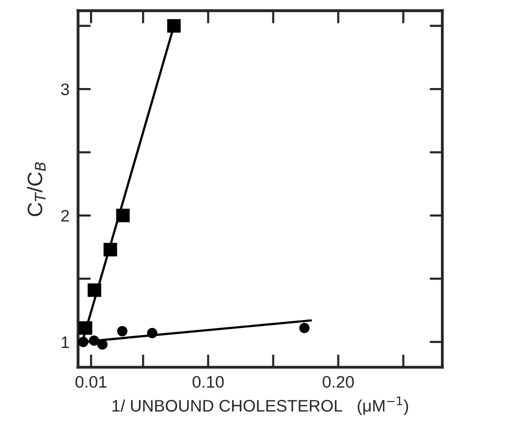 This screenshot has width=531, height=427. I want to click on x-tick-label: 0.20, so click(338, 382).